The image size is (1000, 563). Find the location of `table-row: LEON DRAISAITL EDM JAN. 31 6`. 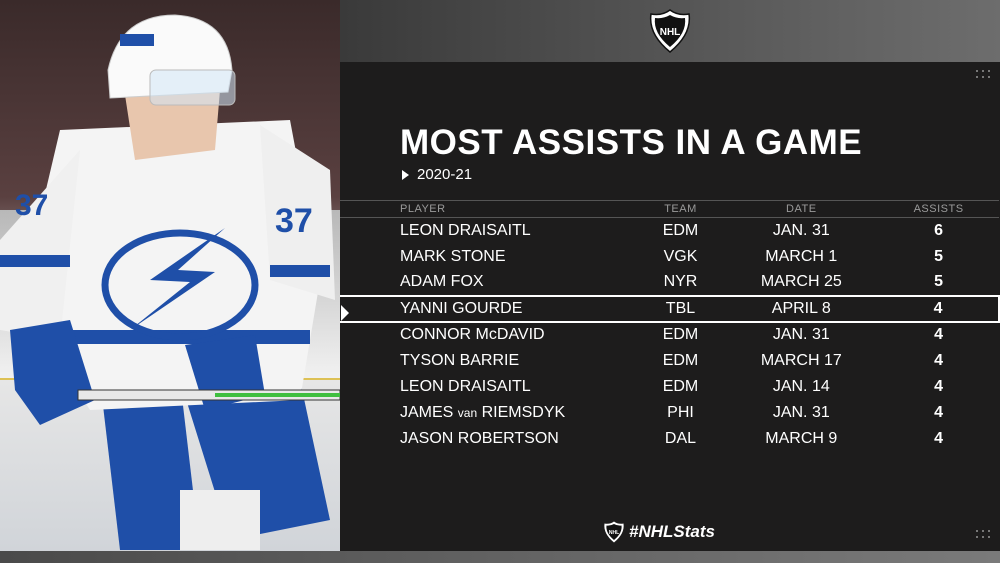

table-row: LEON DRAISAITL EDM JAN. 31 6 is located at coordinates (669, 231).